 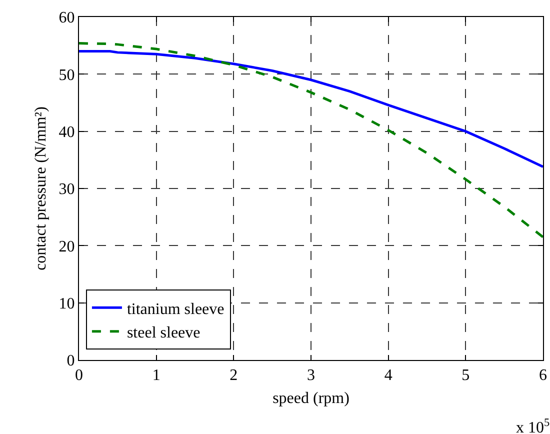 What do you see at coordinates (533, 425) in the screenshot?
I see `text: x 10$^{5}$` at bounding box center [533, 425].